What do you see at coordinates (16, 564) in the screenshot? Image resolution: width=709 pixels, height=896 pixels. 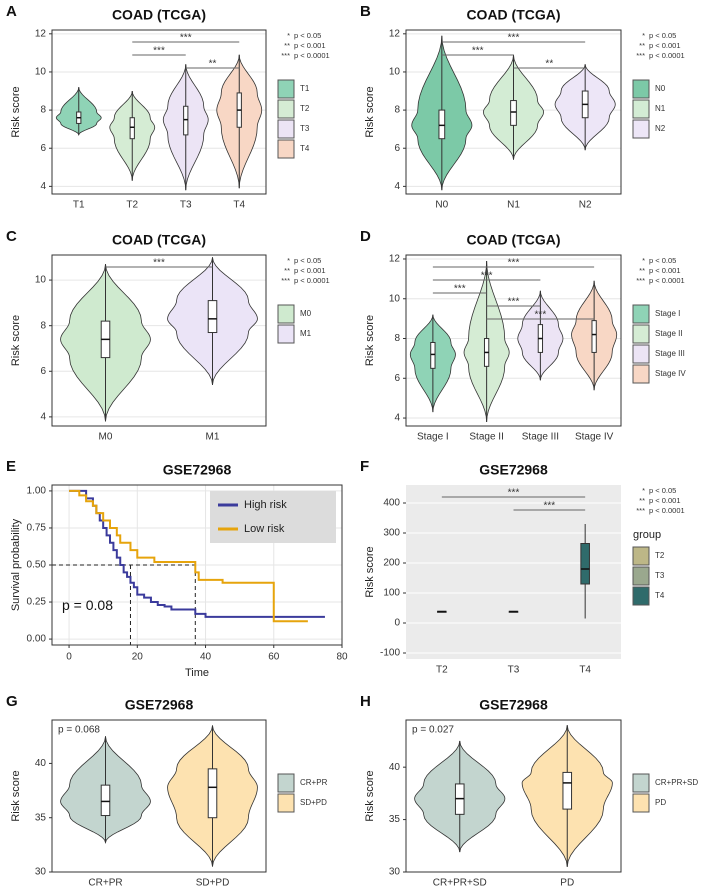 I see `y-axis-label: Survival probability` at bounding box center [16, 564].